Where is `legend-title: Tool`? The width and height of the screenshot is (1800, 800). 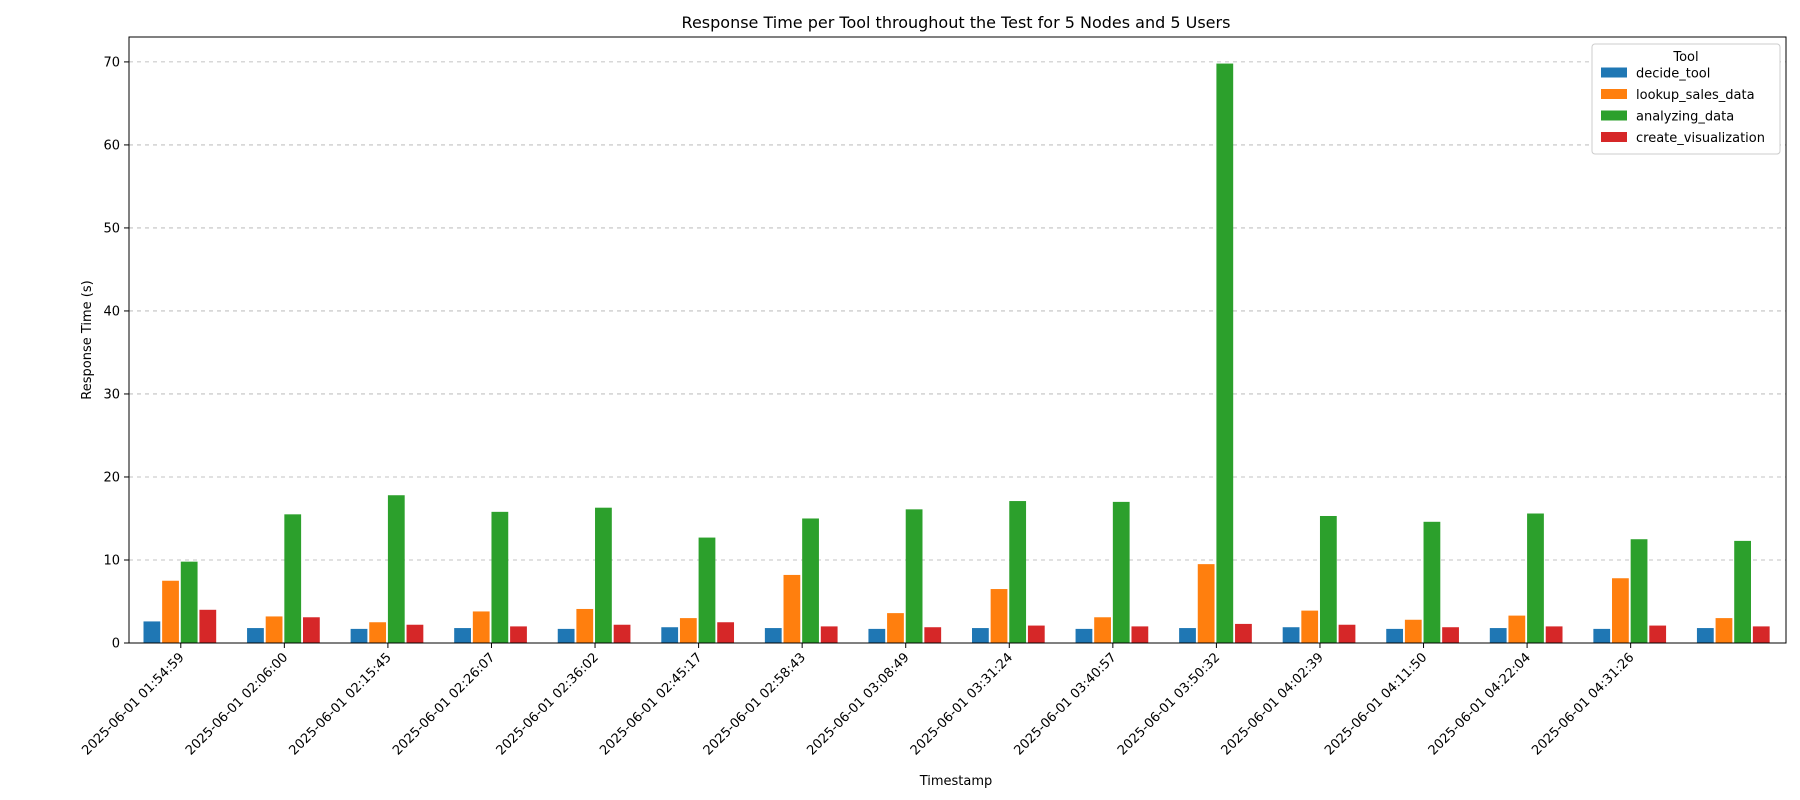
legend-title: Tool is located at coordinates (1685, 57).